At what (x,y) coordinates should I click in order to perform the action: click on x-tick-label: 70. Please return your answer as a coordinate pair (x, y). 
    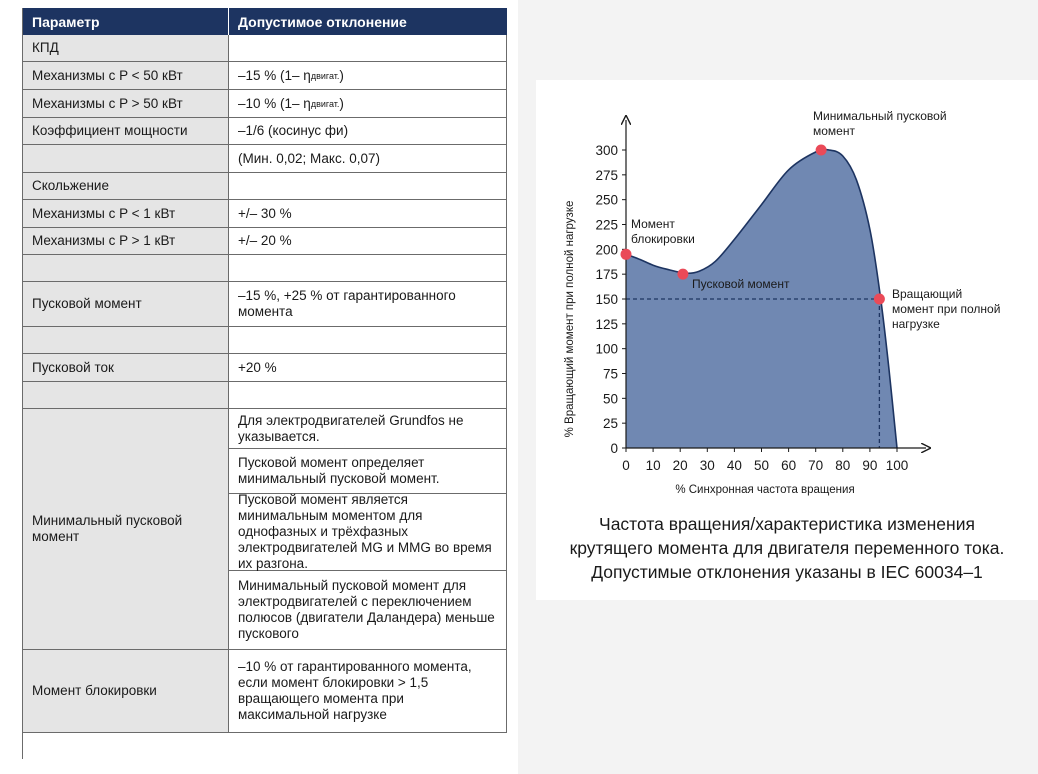
    Looking at the image, I should click on (815, 465).